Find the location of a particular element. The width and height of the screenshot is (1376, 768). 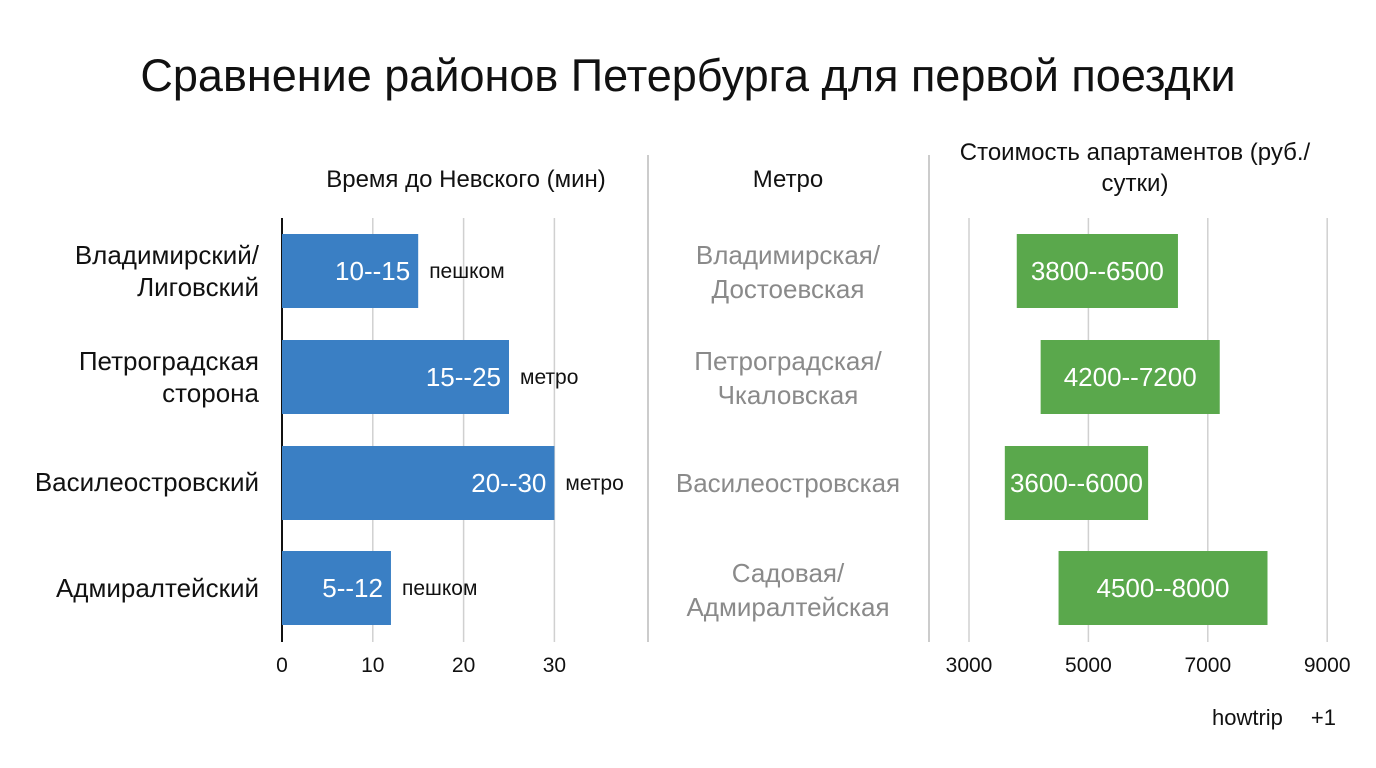

cost-x-tick-label: 5000 is located at coordinates (1088, 665).